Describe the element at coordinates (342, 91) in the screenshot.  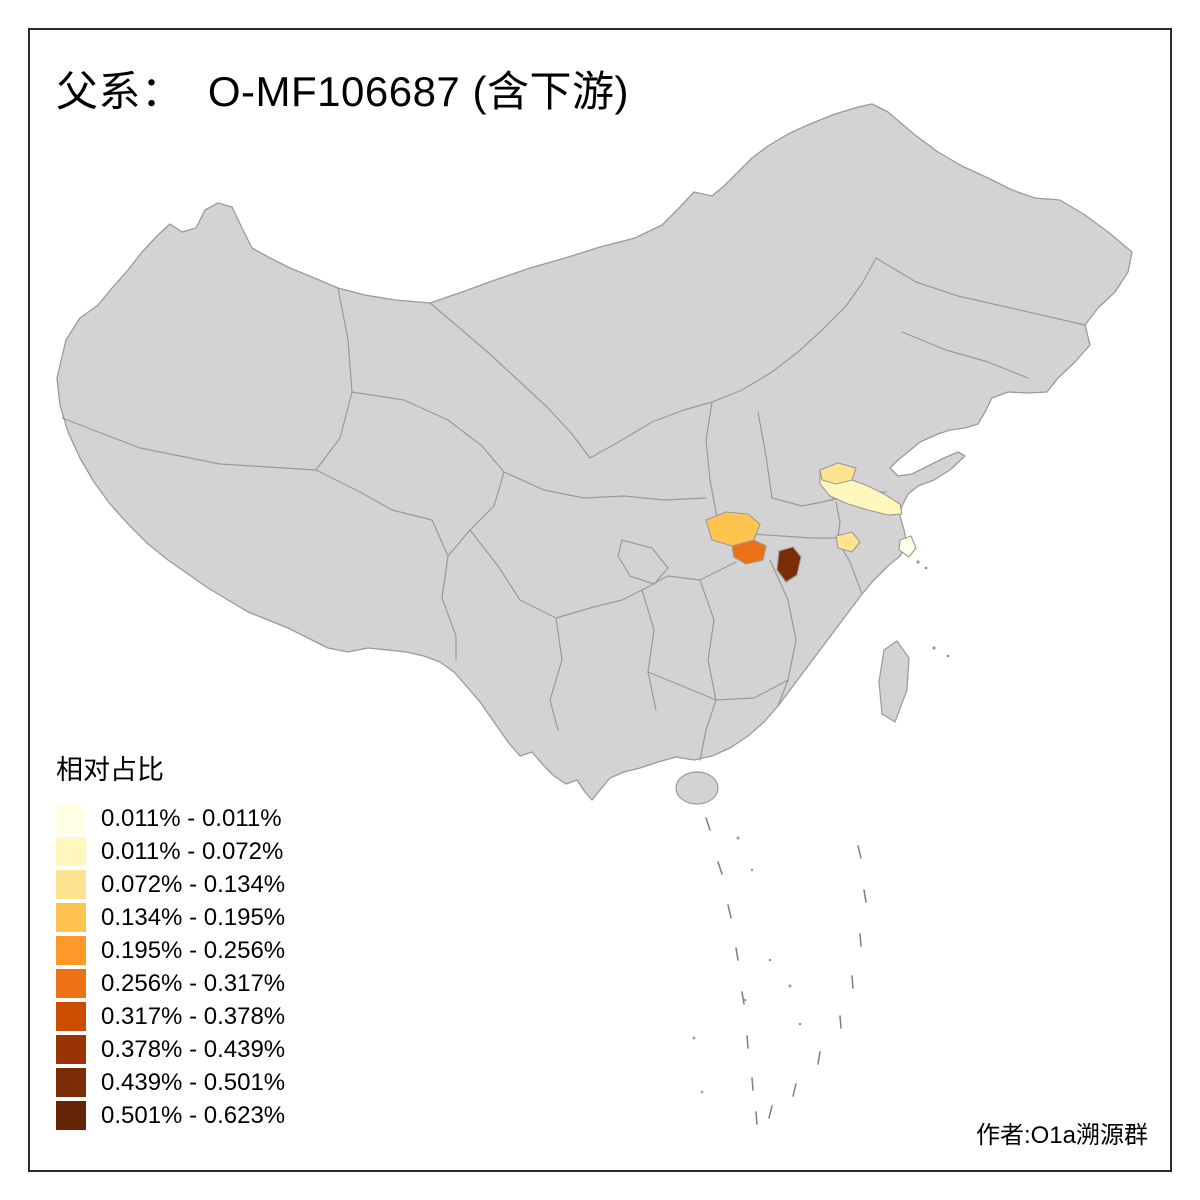
I see `page-title: 父系： O-MF106687 (含下游)` at that location.